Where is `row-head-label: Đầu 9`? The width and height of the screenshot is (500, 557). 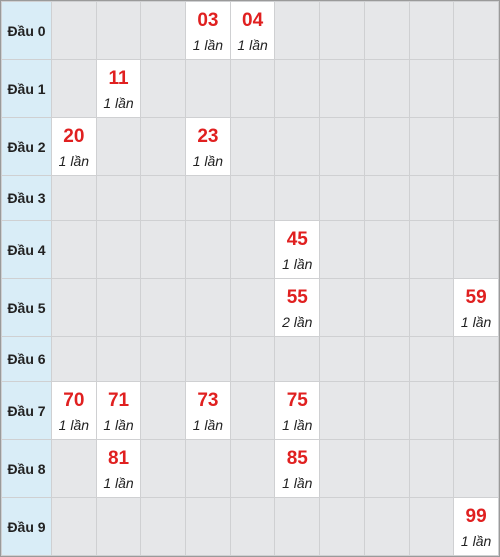
row-head-label: Đầu 9 is located at coordinates (26, 526).